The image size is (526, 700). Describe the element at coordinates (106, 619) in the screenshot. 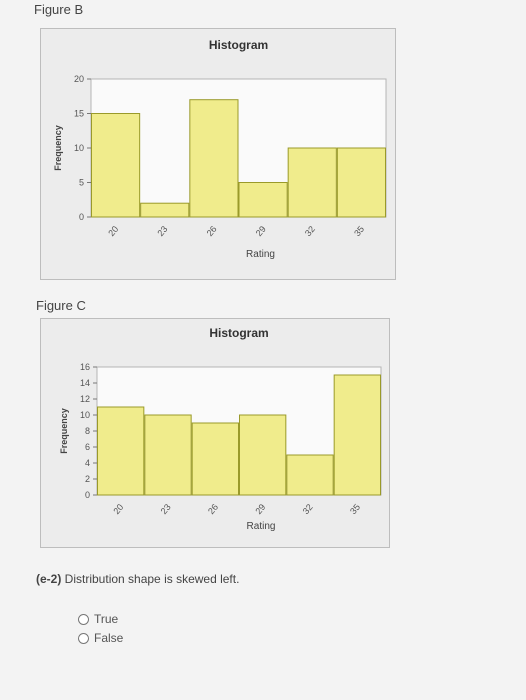

I see `option-true-label: True` at that location.